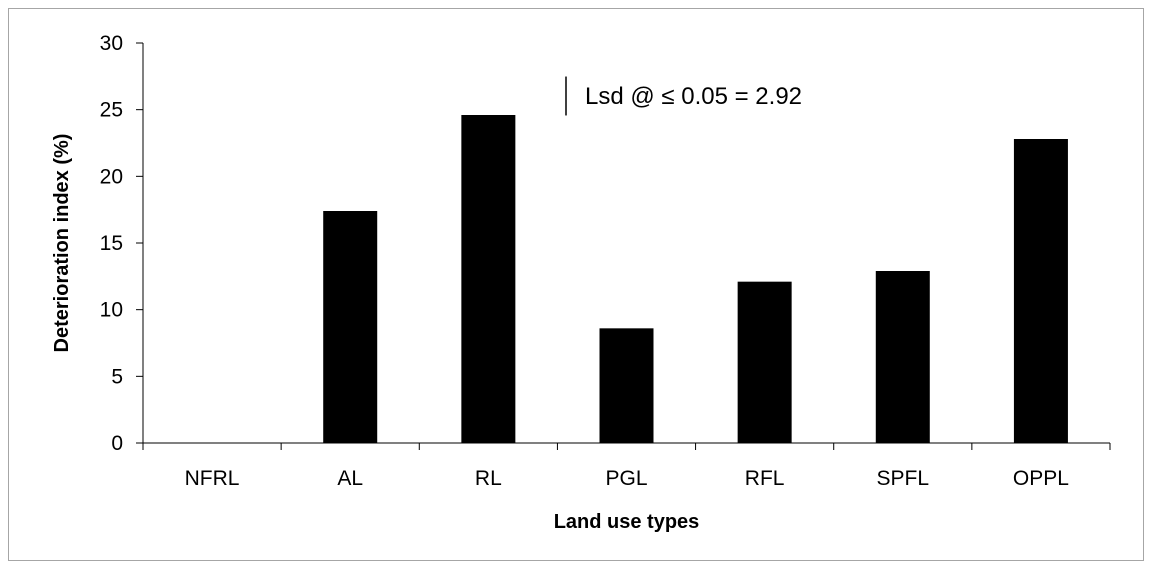  What do you see at coordinates (627, 522) in the screenshot?
I see `x-axis-title: Land use types` at bounding box center [627, 522].